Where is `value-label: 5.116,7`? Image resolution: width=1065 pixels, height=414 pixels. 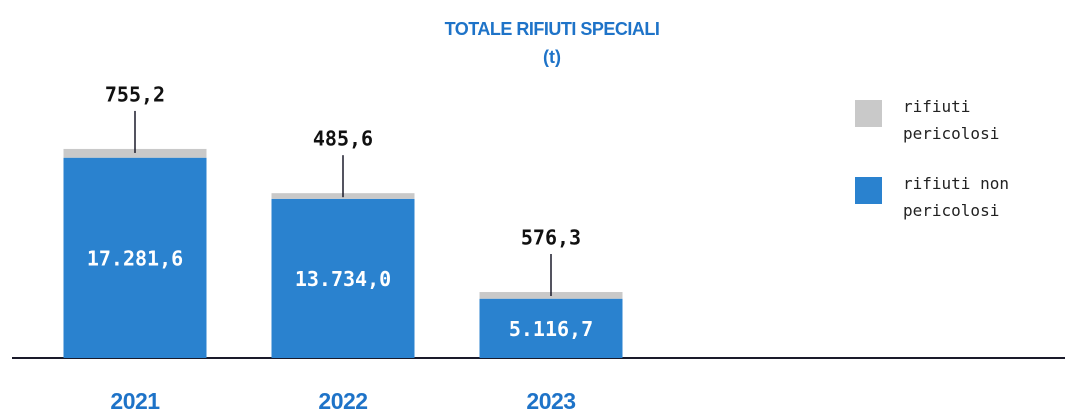 value-label: 5.116,7 is located at coordinates (551, 329).